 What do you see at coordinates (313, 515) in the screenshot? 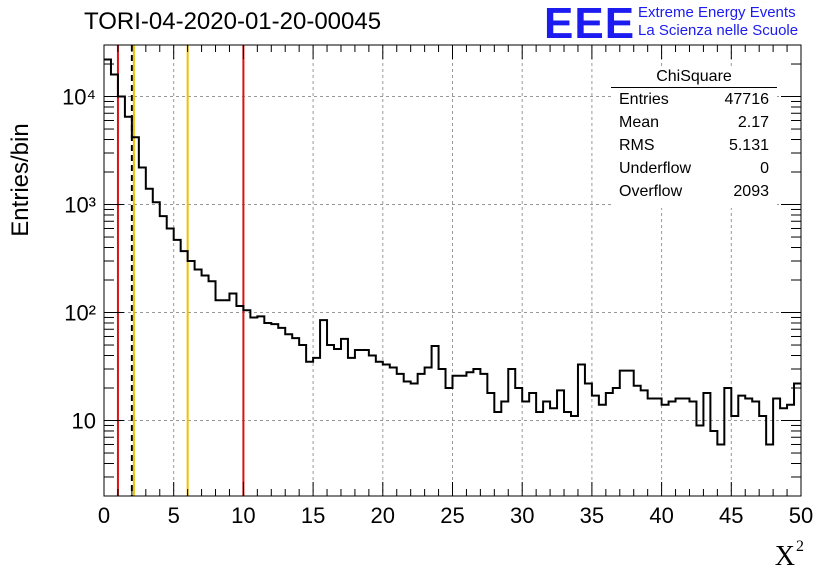
I see `x-tick-label: 15` at bounding box center [313, 515].